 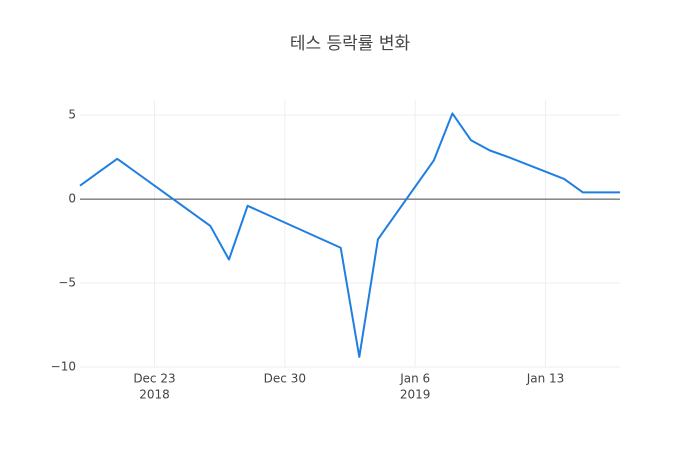 I want to click on x-tick-label: Dec 30, so click(x=285, y=379).